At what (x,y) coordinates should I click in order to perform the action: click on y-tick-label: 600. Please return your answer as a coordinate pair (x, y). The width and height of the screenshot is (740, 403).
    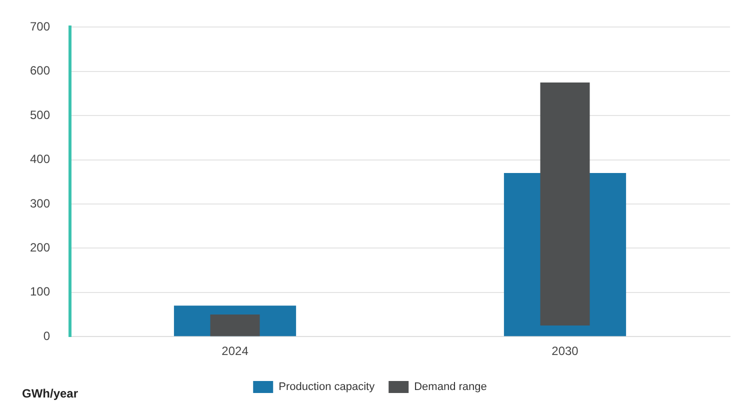
    Looking at the image, I should click on (40, 71).